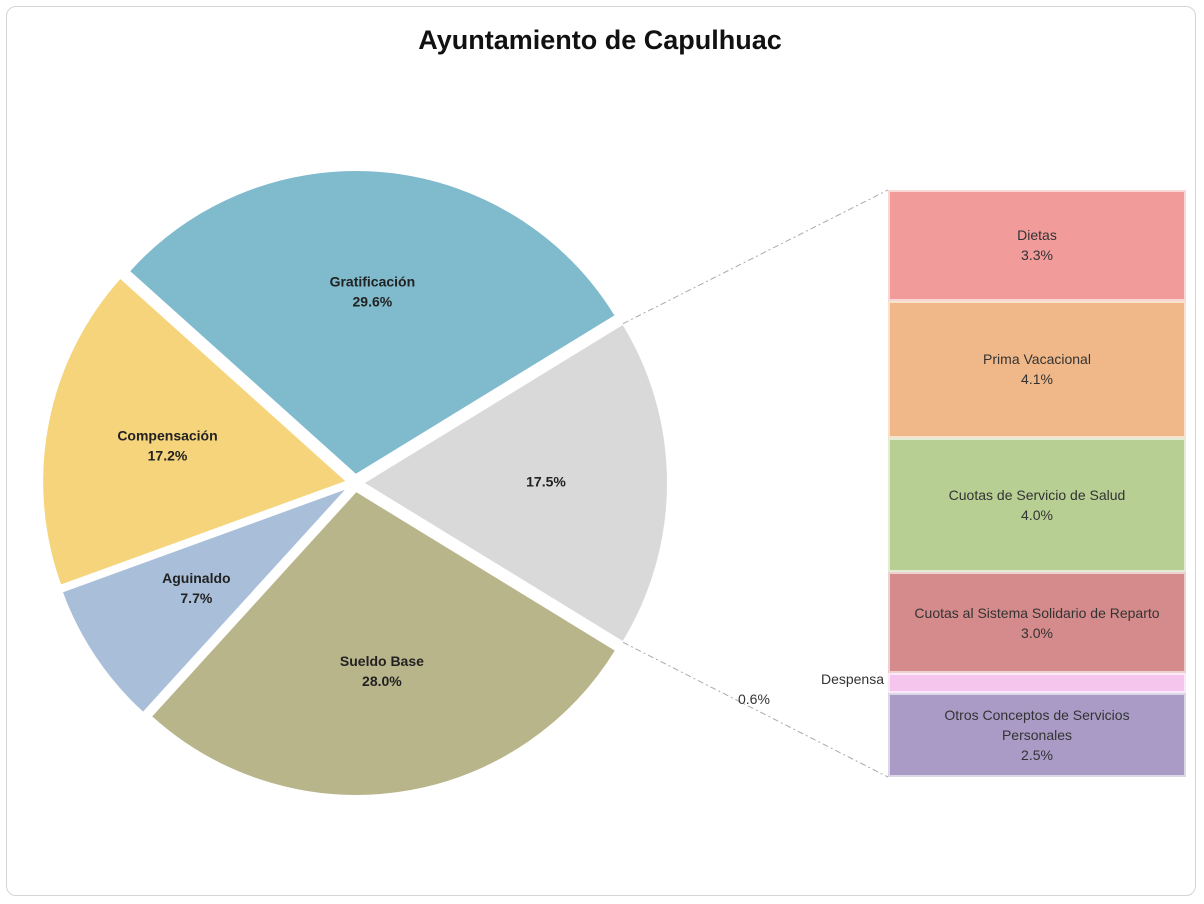 The width and height of the screenshot is (1204, 904). I want to click on bar-segment: Prima Vacacional 4.1%, so click(1037, 369).